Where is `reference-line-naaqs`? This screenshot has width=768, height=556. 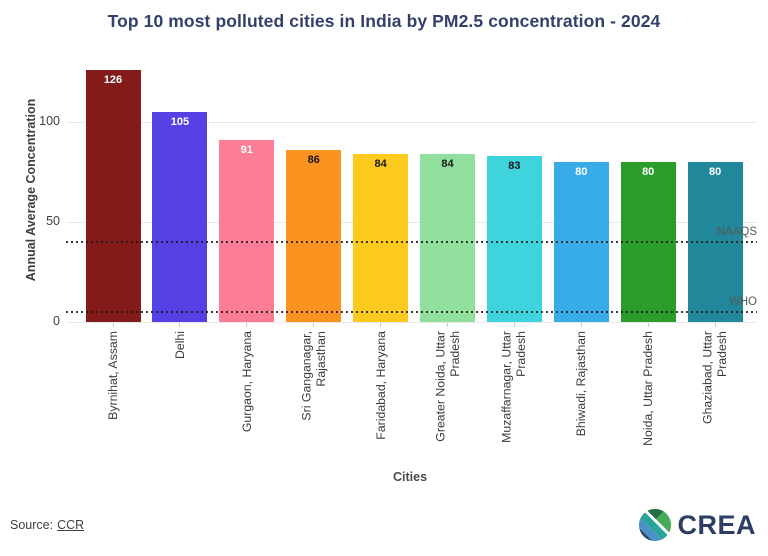 reference-line-naaqs is located at coordinates (411, 242).